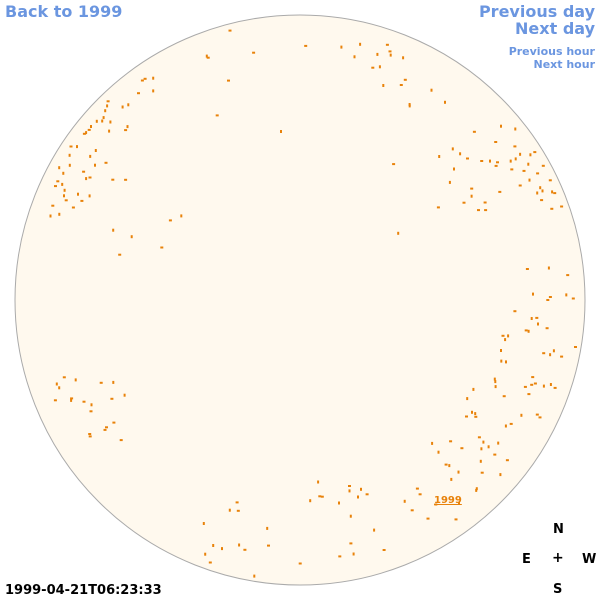 The height and width of the screenshot is (600, 600). Describe the element at coordinates (64, 11) in the screenshot. I see `back-to-year-link: Back to 1999` at that location.